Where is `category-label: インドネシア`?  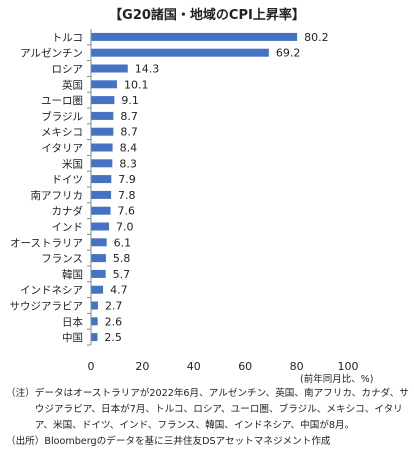 category-label: インドネシア is located at coordinates (51, 291).